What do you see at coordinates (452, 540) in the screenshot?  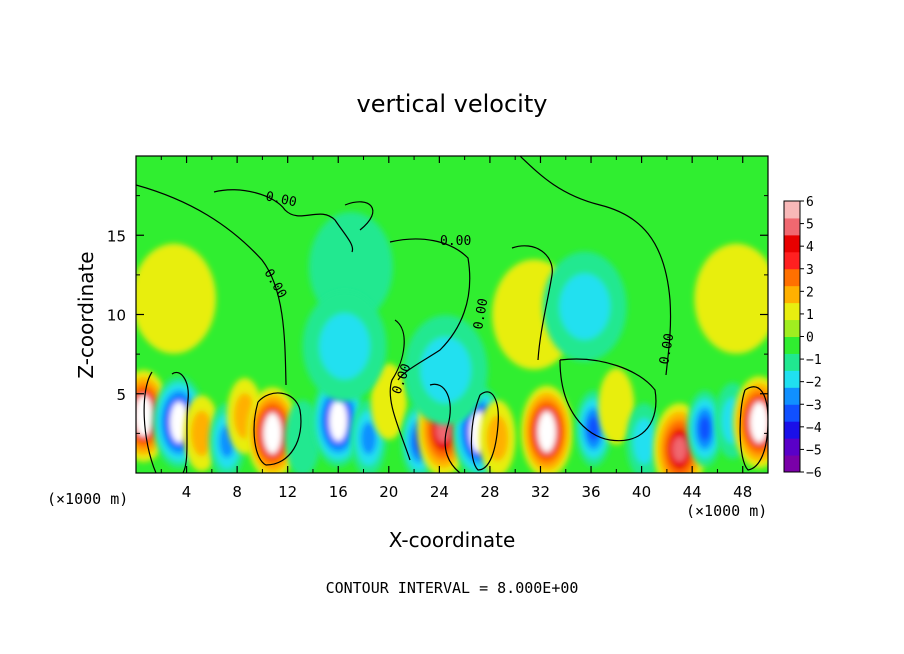 I see `x-axis-label: X-coordinate` at bounding box center [452, 540].